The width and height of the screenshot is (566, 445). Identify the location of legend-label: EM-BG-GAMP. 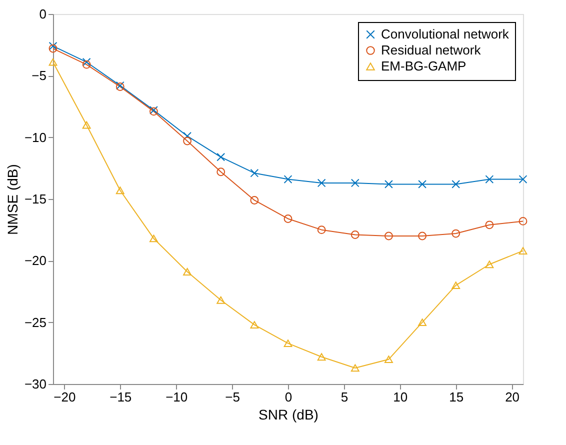
(423, 66).